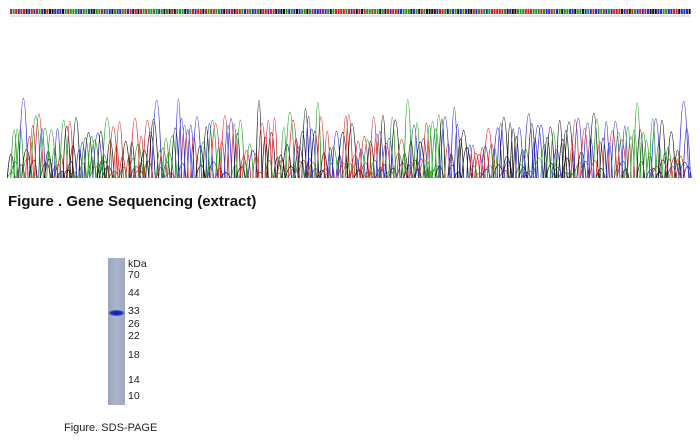 The image size is (700, 441). I want to click on protein-band, so click(116, 313).